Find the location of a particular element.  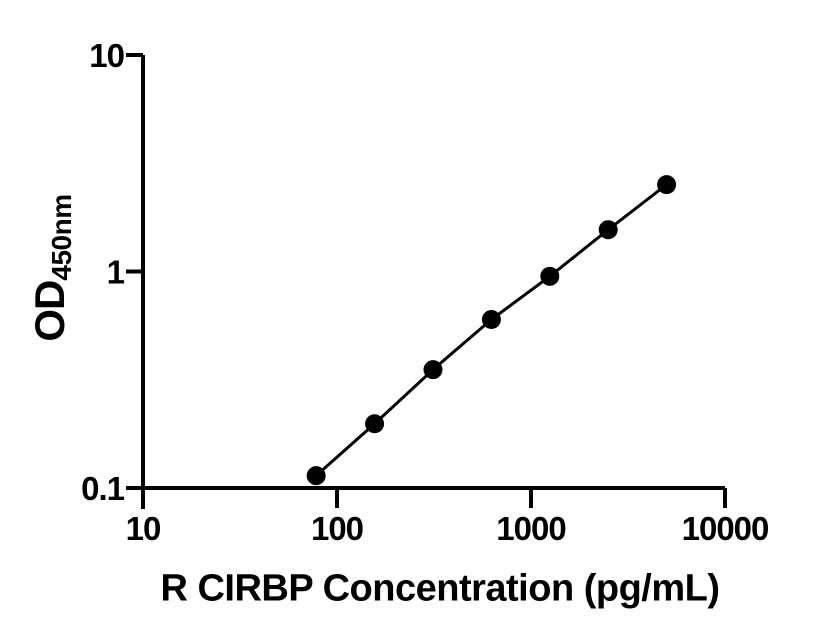

x-axis-title: R CIRBP Concentration (pg/mL) is located at coordinates (440, 588).